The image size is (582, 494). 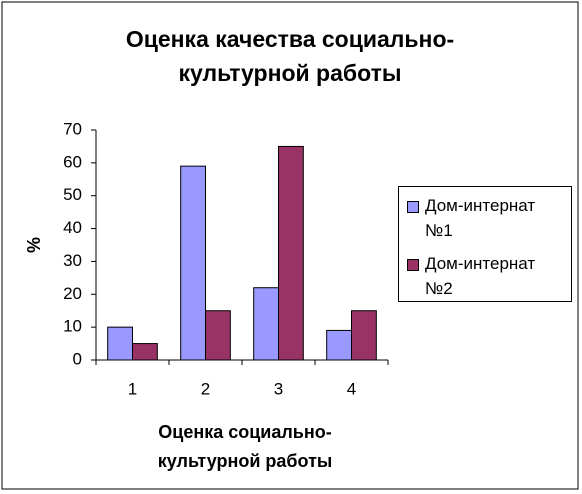 I want to click on y-tick-label: 0, so click(x=77, y=358).